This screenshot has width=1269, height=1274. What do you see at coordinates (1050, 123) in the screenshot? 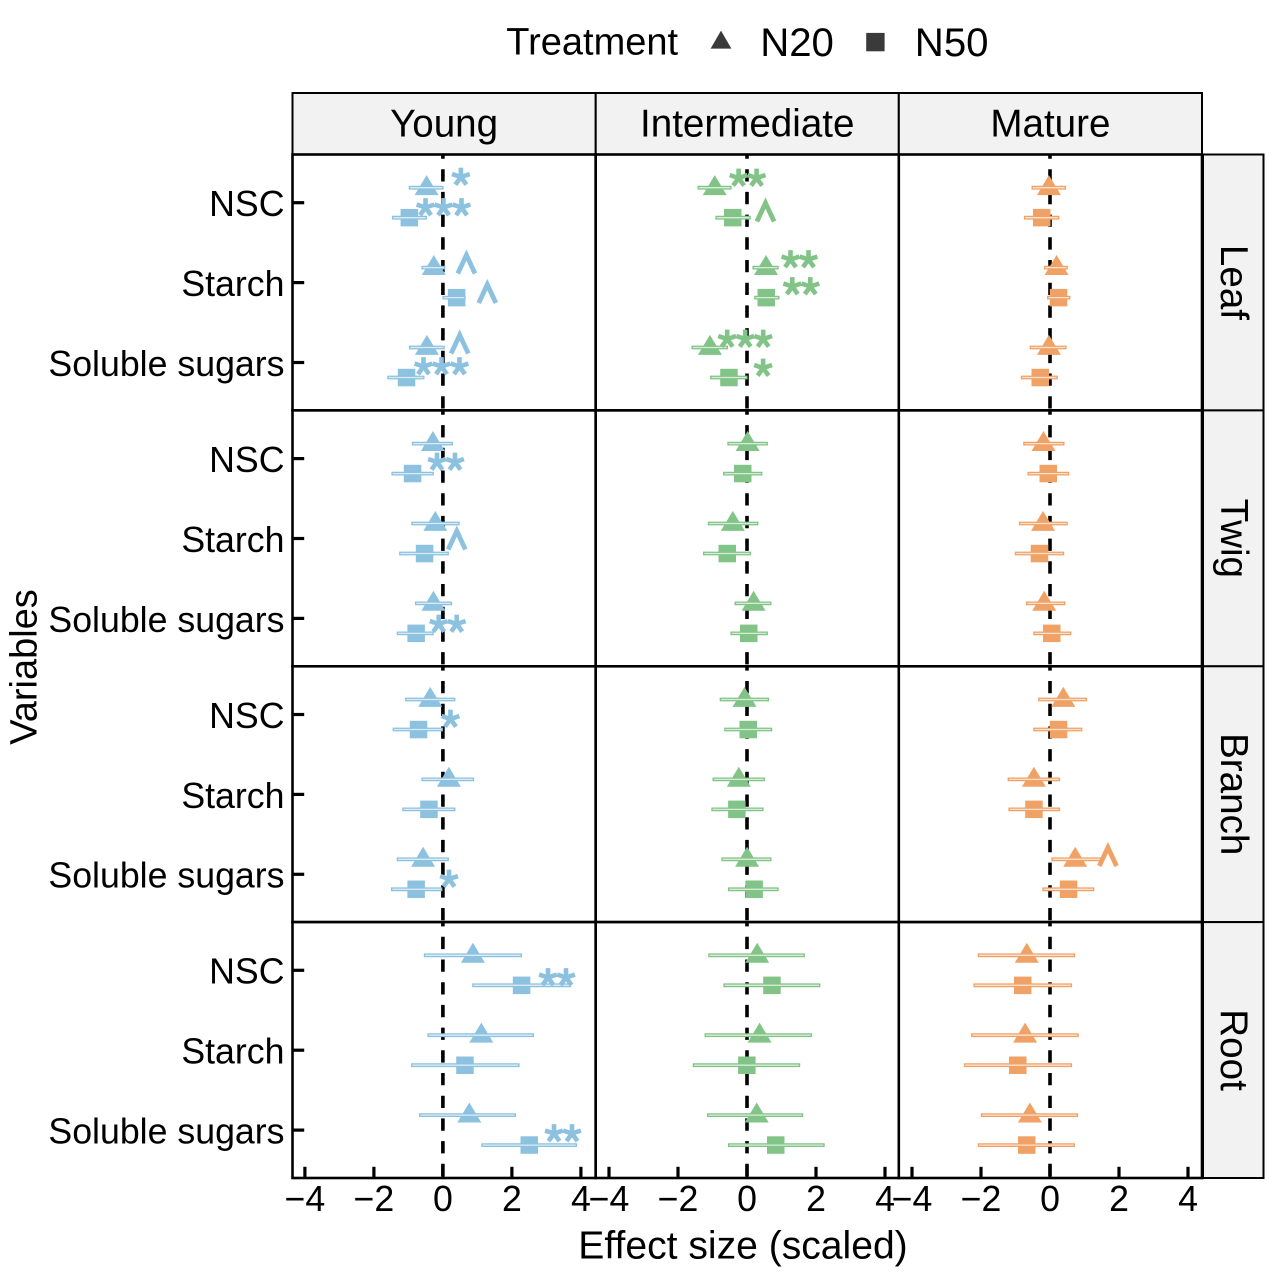
I see `svg-text: Mature` at bounding box center [1050, 123].